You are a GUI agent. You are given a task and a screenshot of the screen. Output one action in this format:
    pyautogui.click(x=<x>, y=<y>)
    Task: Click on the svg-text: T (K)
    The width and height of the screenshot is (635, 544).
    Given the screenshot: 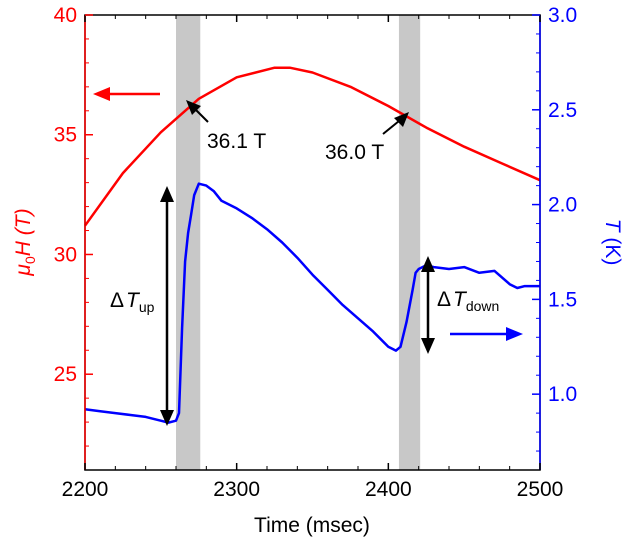 What is the action you would take?
    pyautogui.click(x=612, y=242)
    